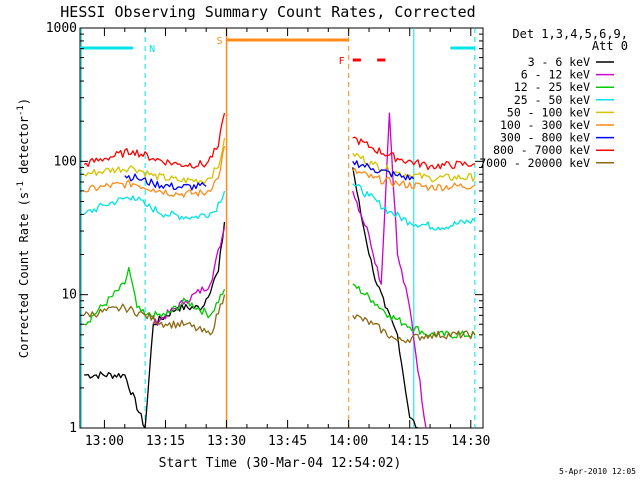  What do you see at coordinates (545, 125) in the screenshot?
I see `legend-item-label: 100 - 300 keV` at bounding box center [545, 125].